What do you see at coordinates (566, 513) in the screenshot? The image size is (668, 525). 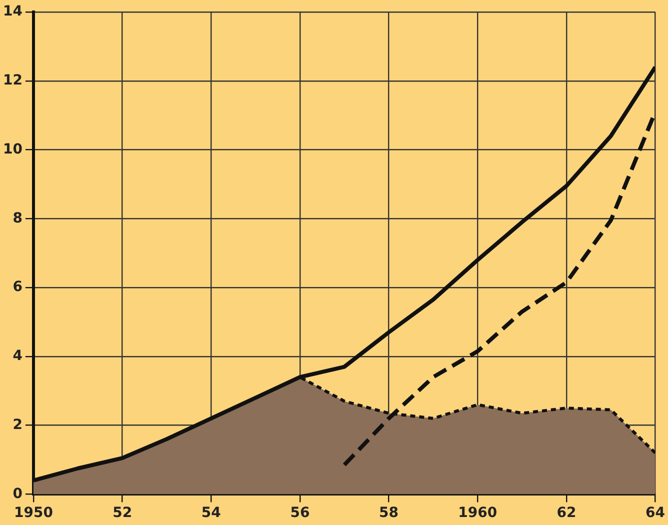 I see `x-tick-label: 62` at bounding box center [566, 513].